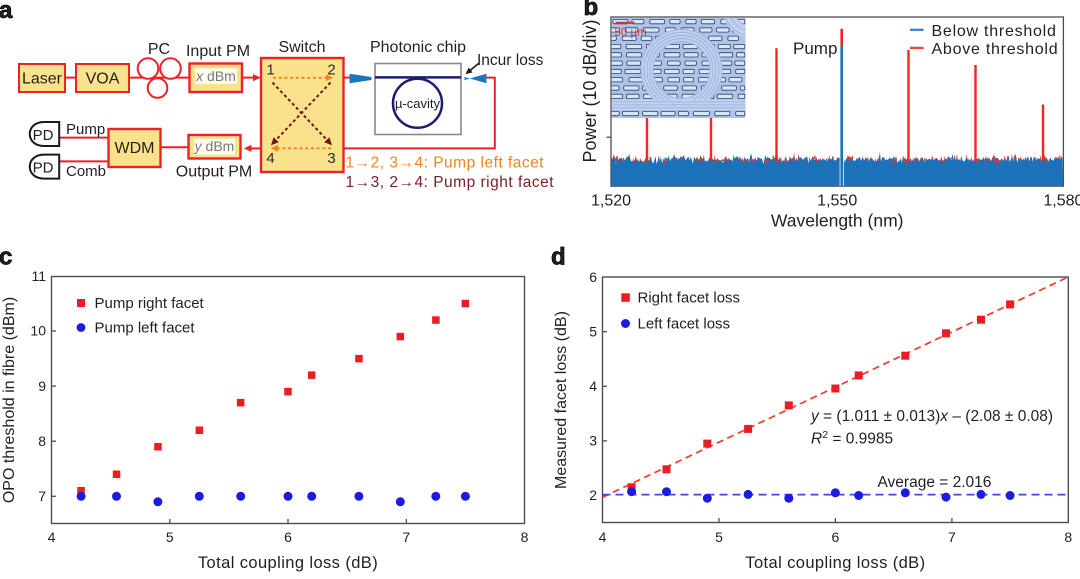 This screenshot has height=579, width=1080. I want to click on svg-text: 1,580, so click(1061, 201).